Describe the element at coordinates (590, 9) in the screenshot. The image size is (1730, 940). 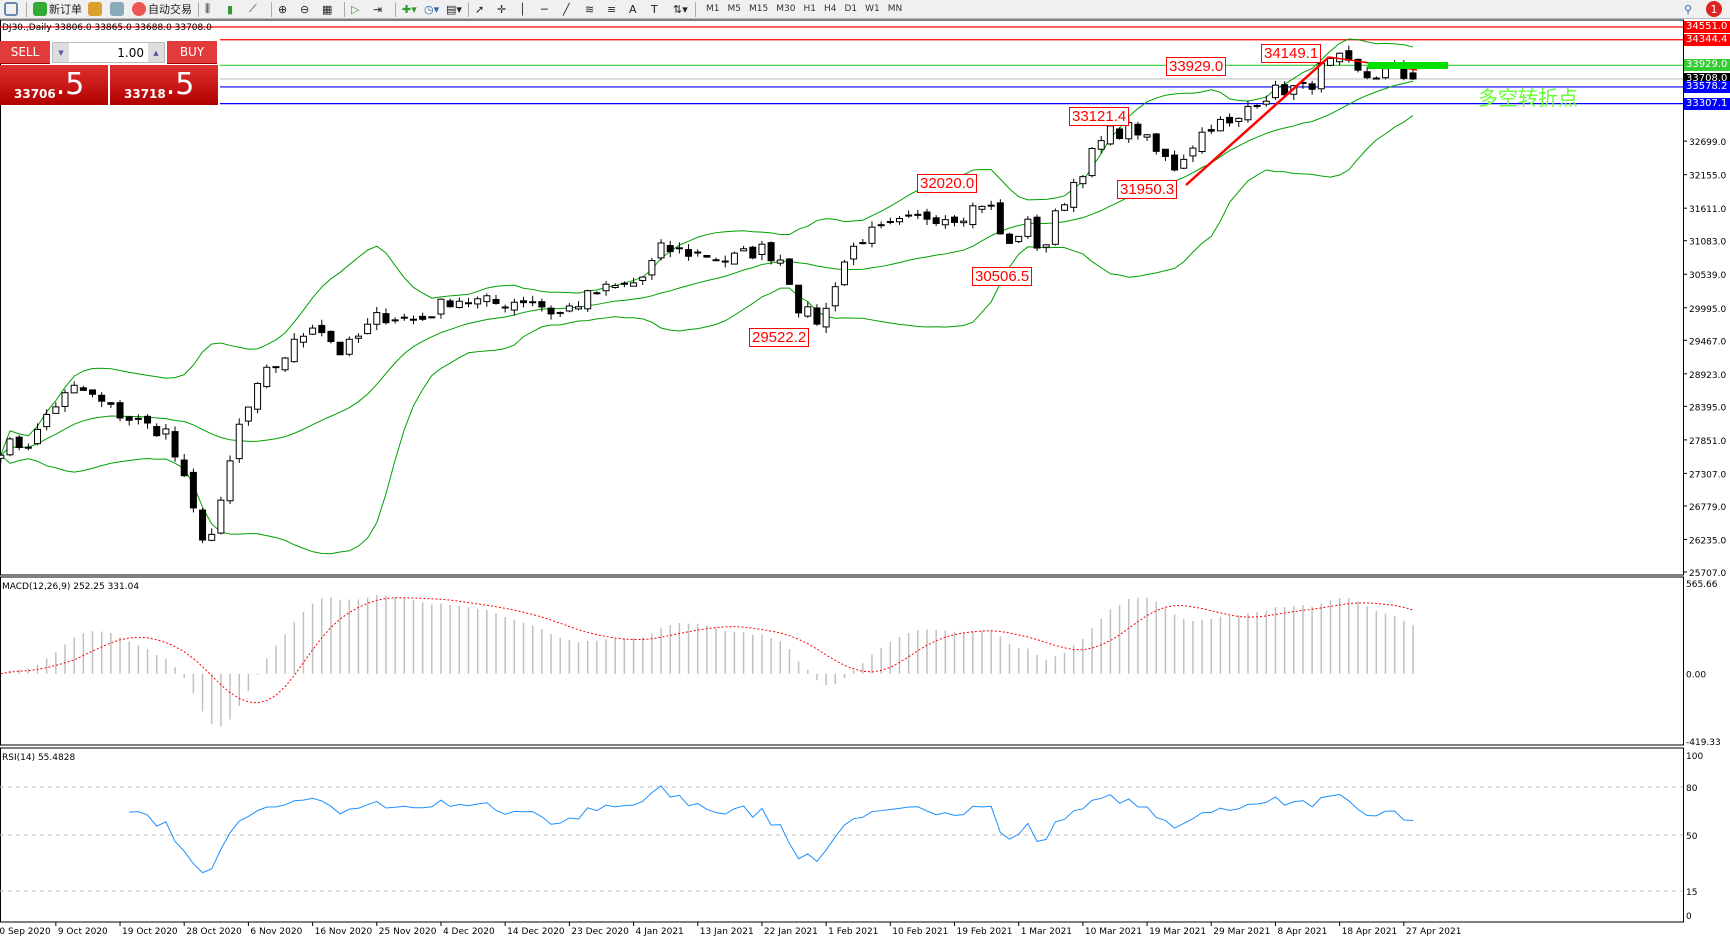
I see `channel-button: ≋` at that location.